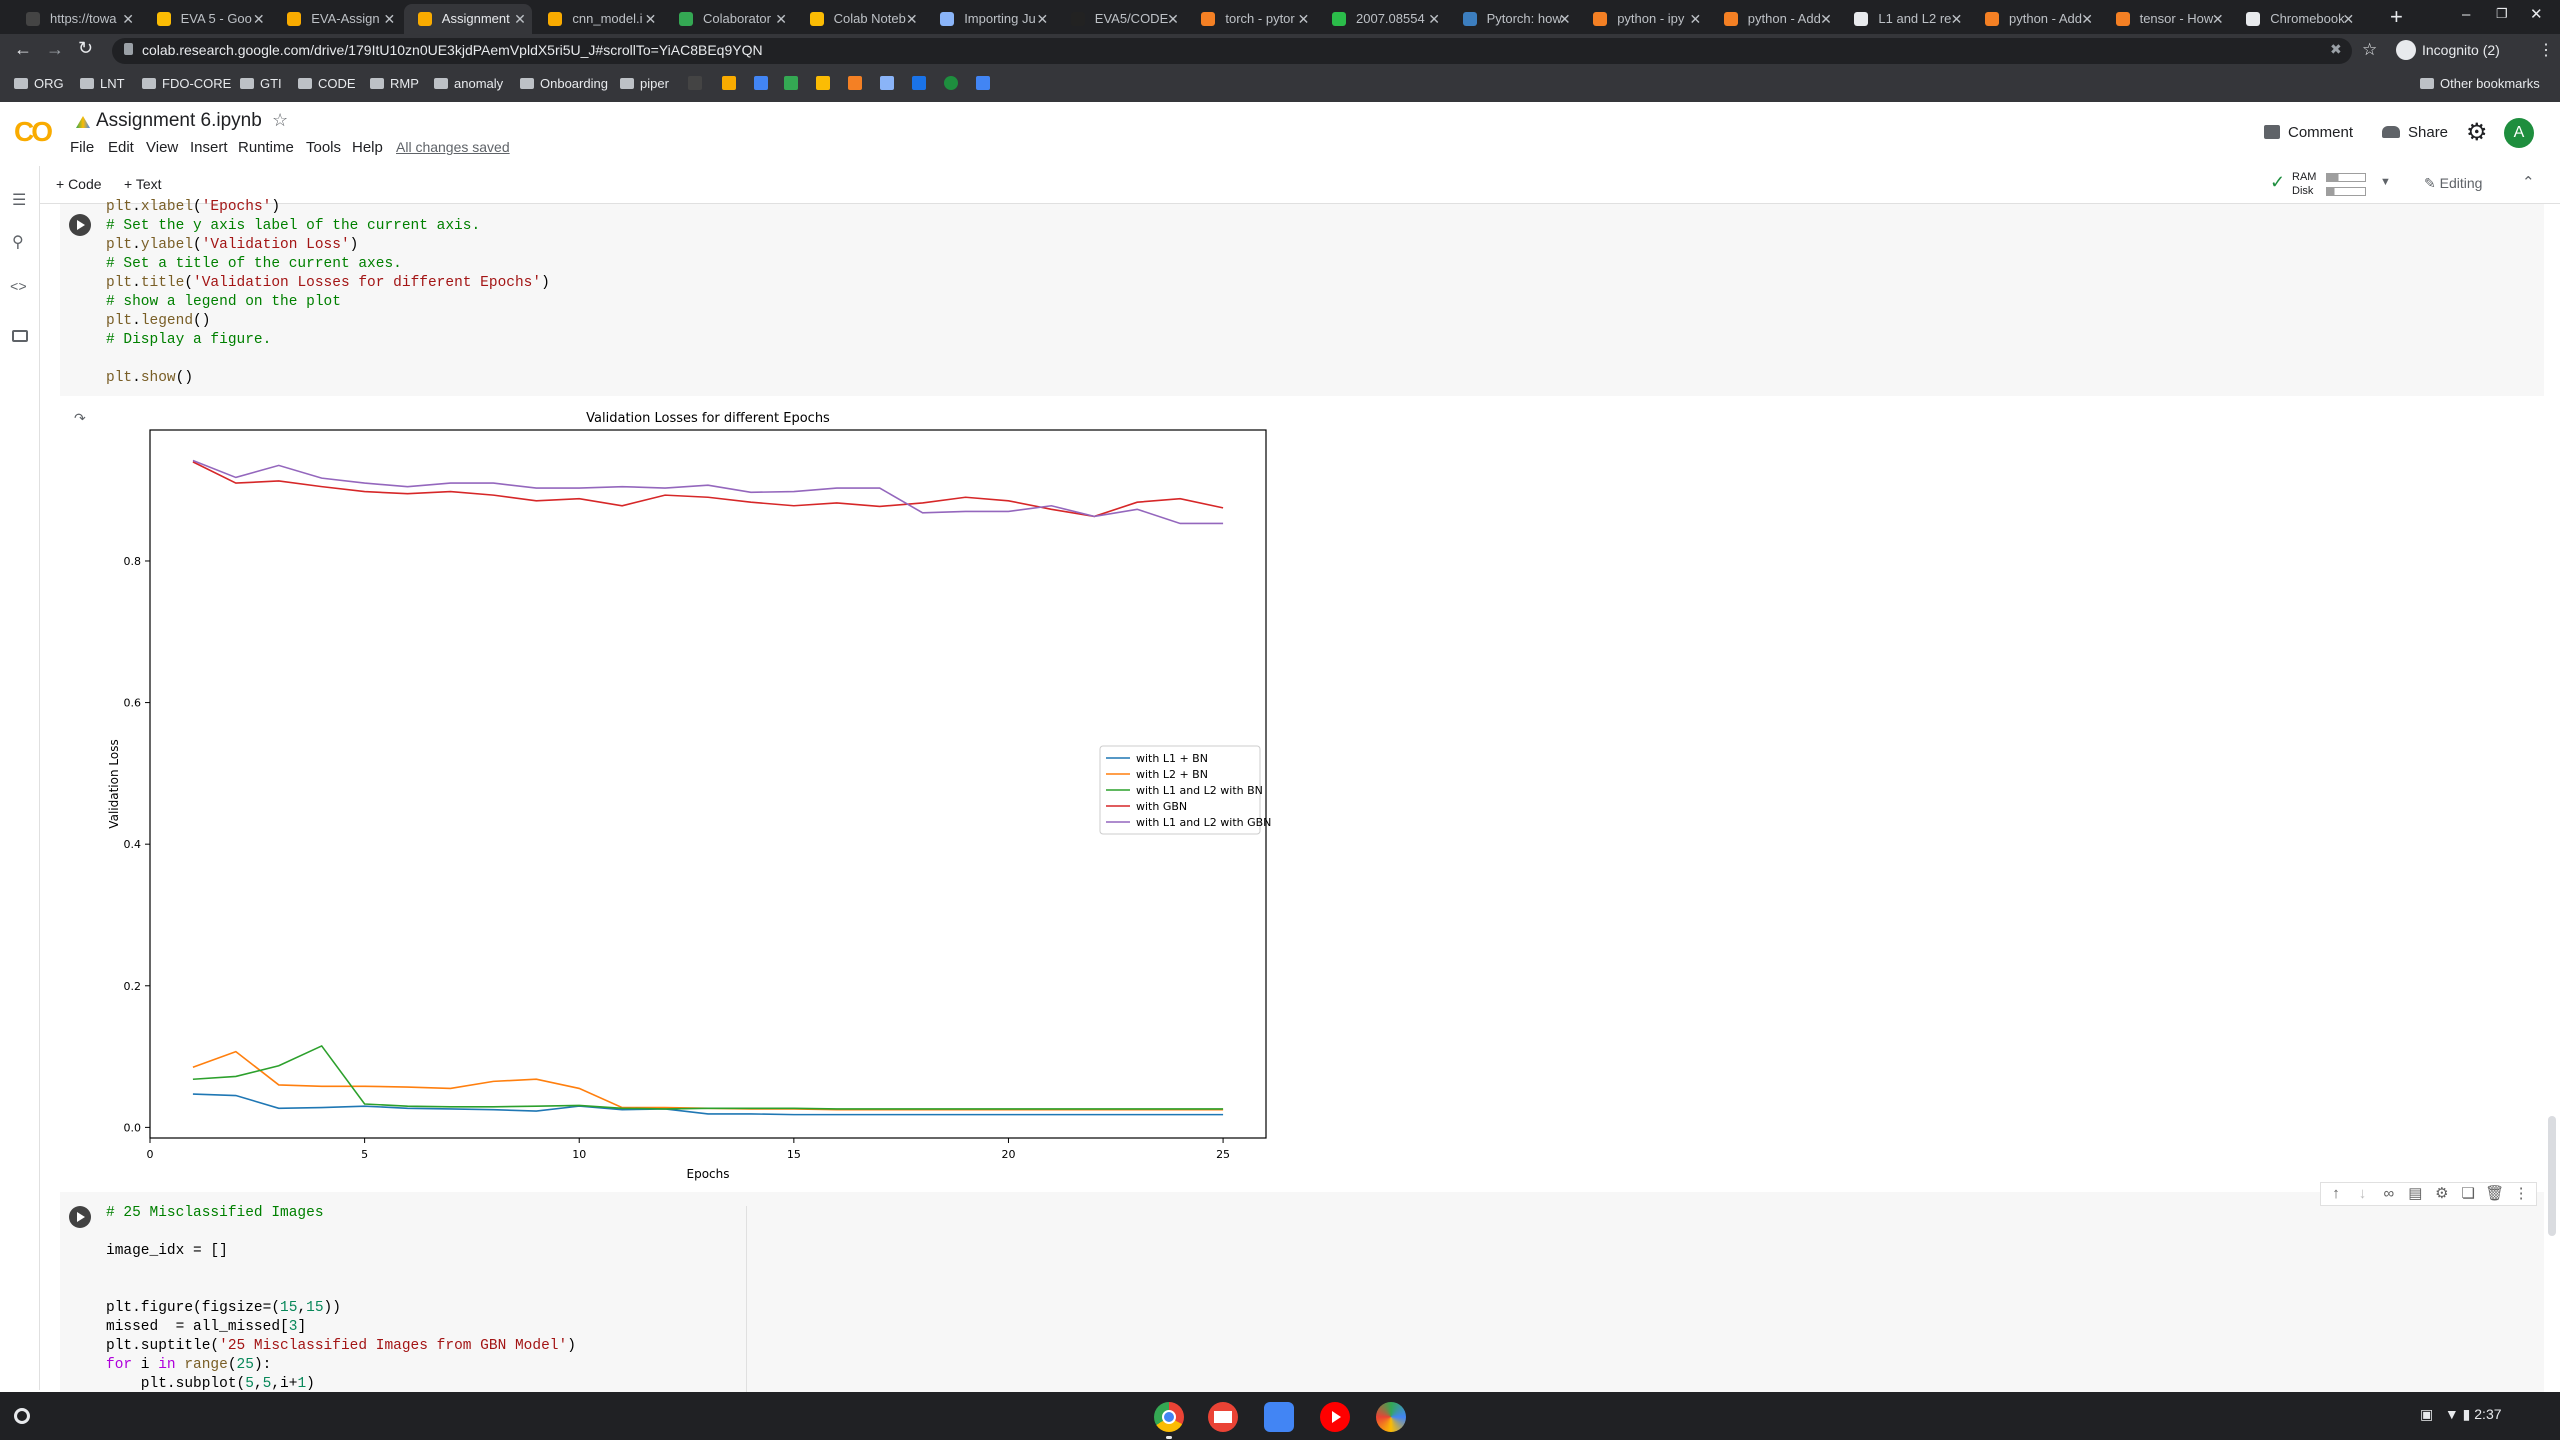 The height and width of the screenshot is (1440, 2560). I want to click on browser-tab: tensor - How ✕, so click(2166, 19).